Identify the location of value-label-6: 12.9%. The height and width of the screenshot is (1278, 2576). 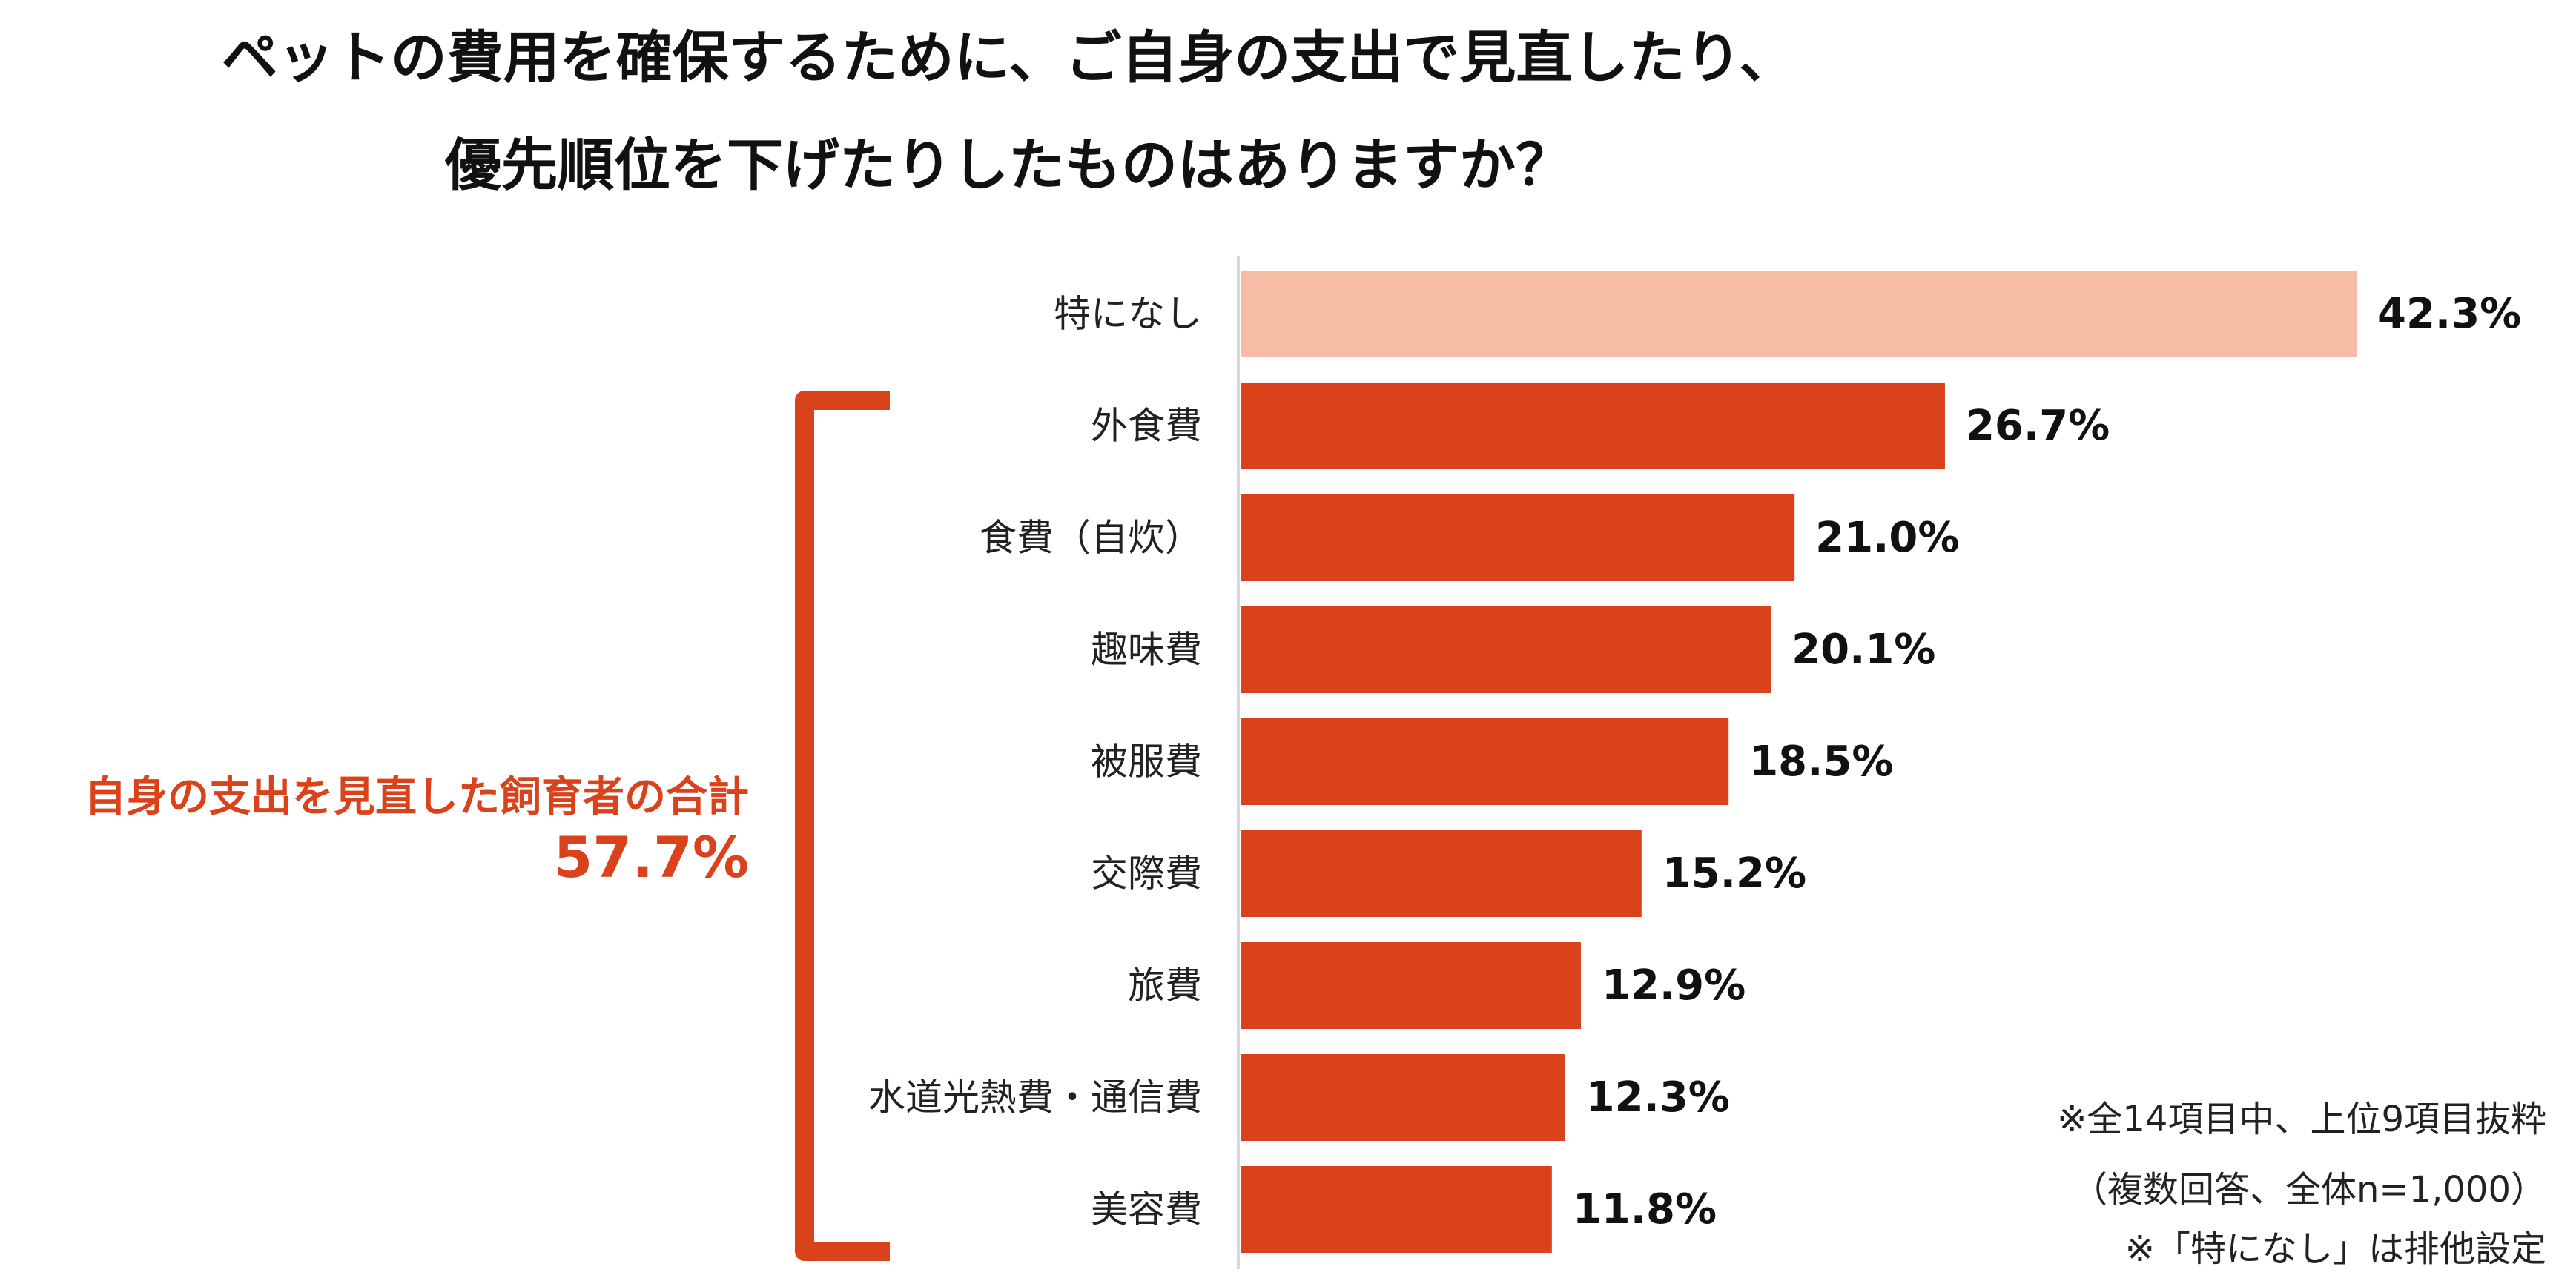
(1674, 985).